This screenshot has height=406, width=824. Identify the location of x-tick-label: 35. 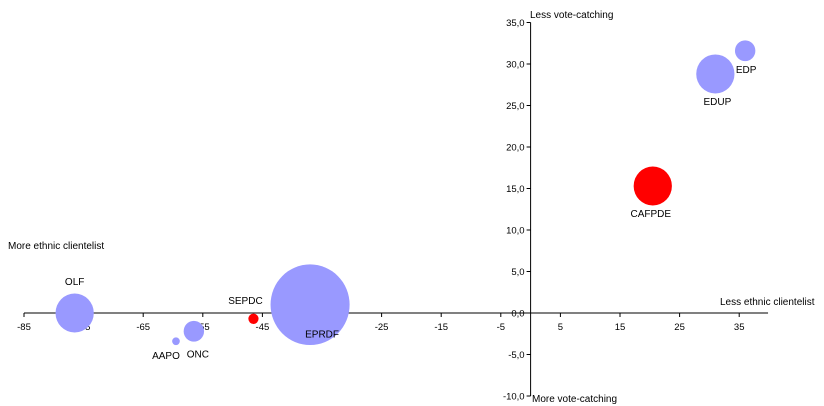
(739, 327).